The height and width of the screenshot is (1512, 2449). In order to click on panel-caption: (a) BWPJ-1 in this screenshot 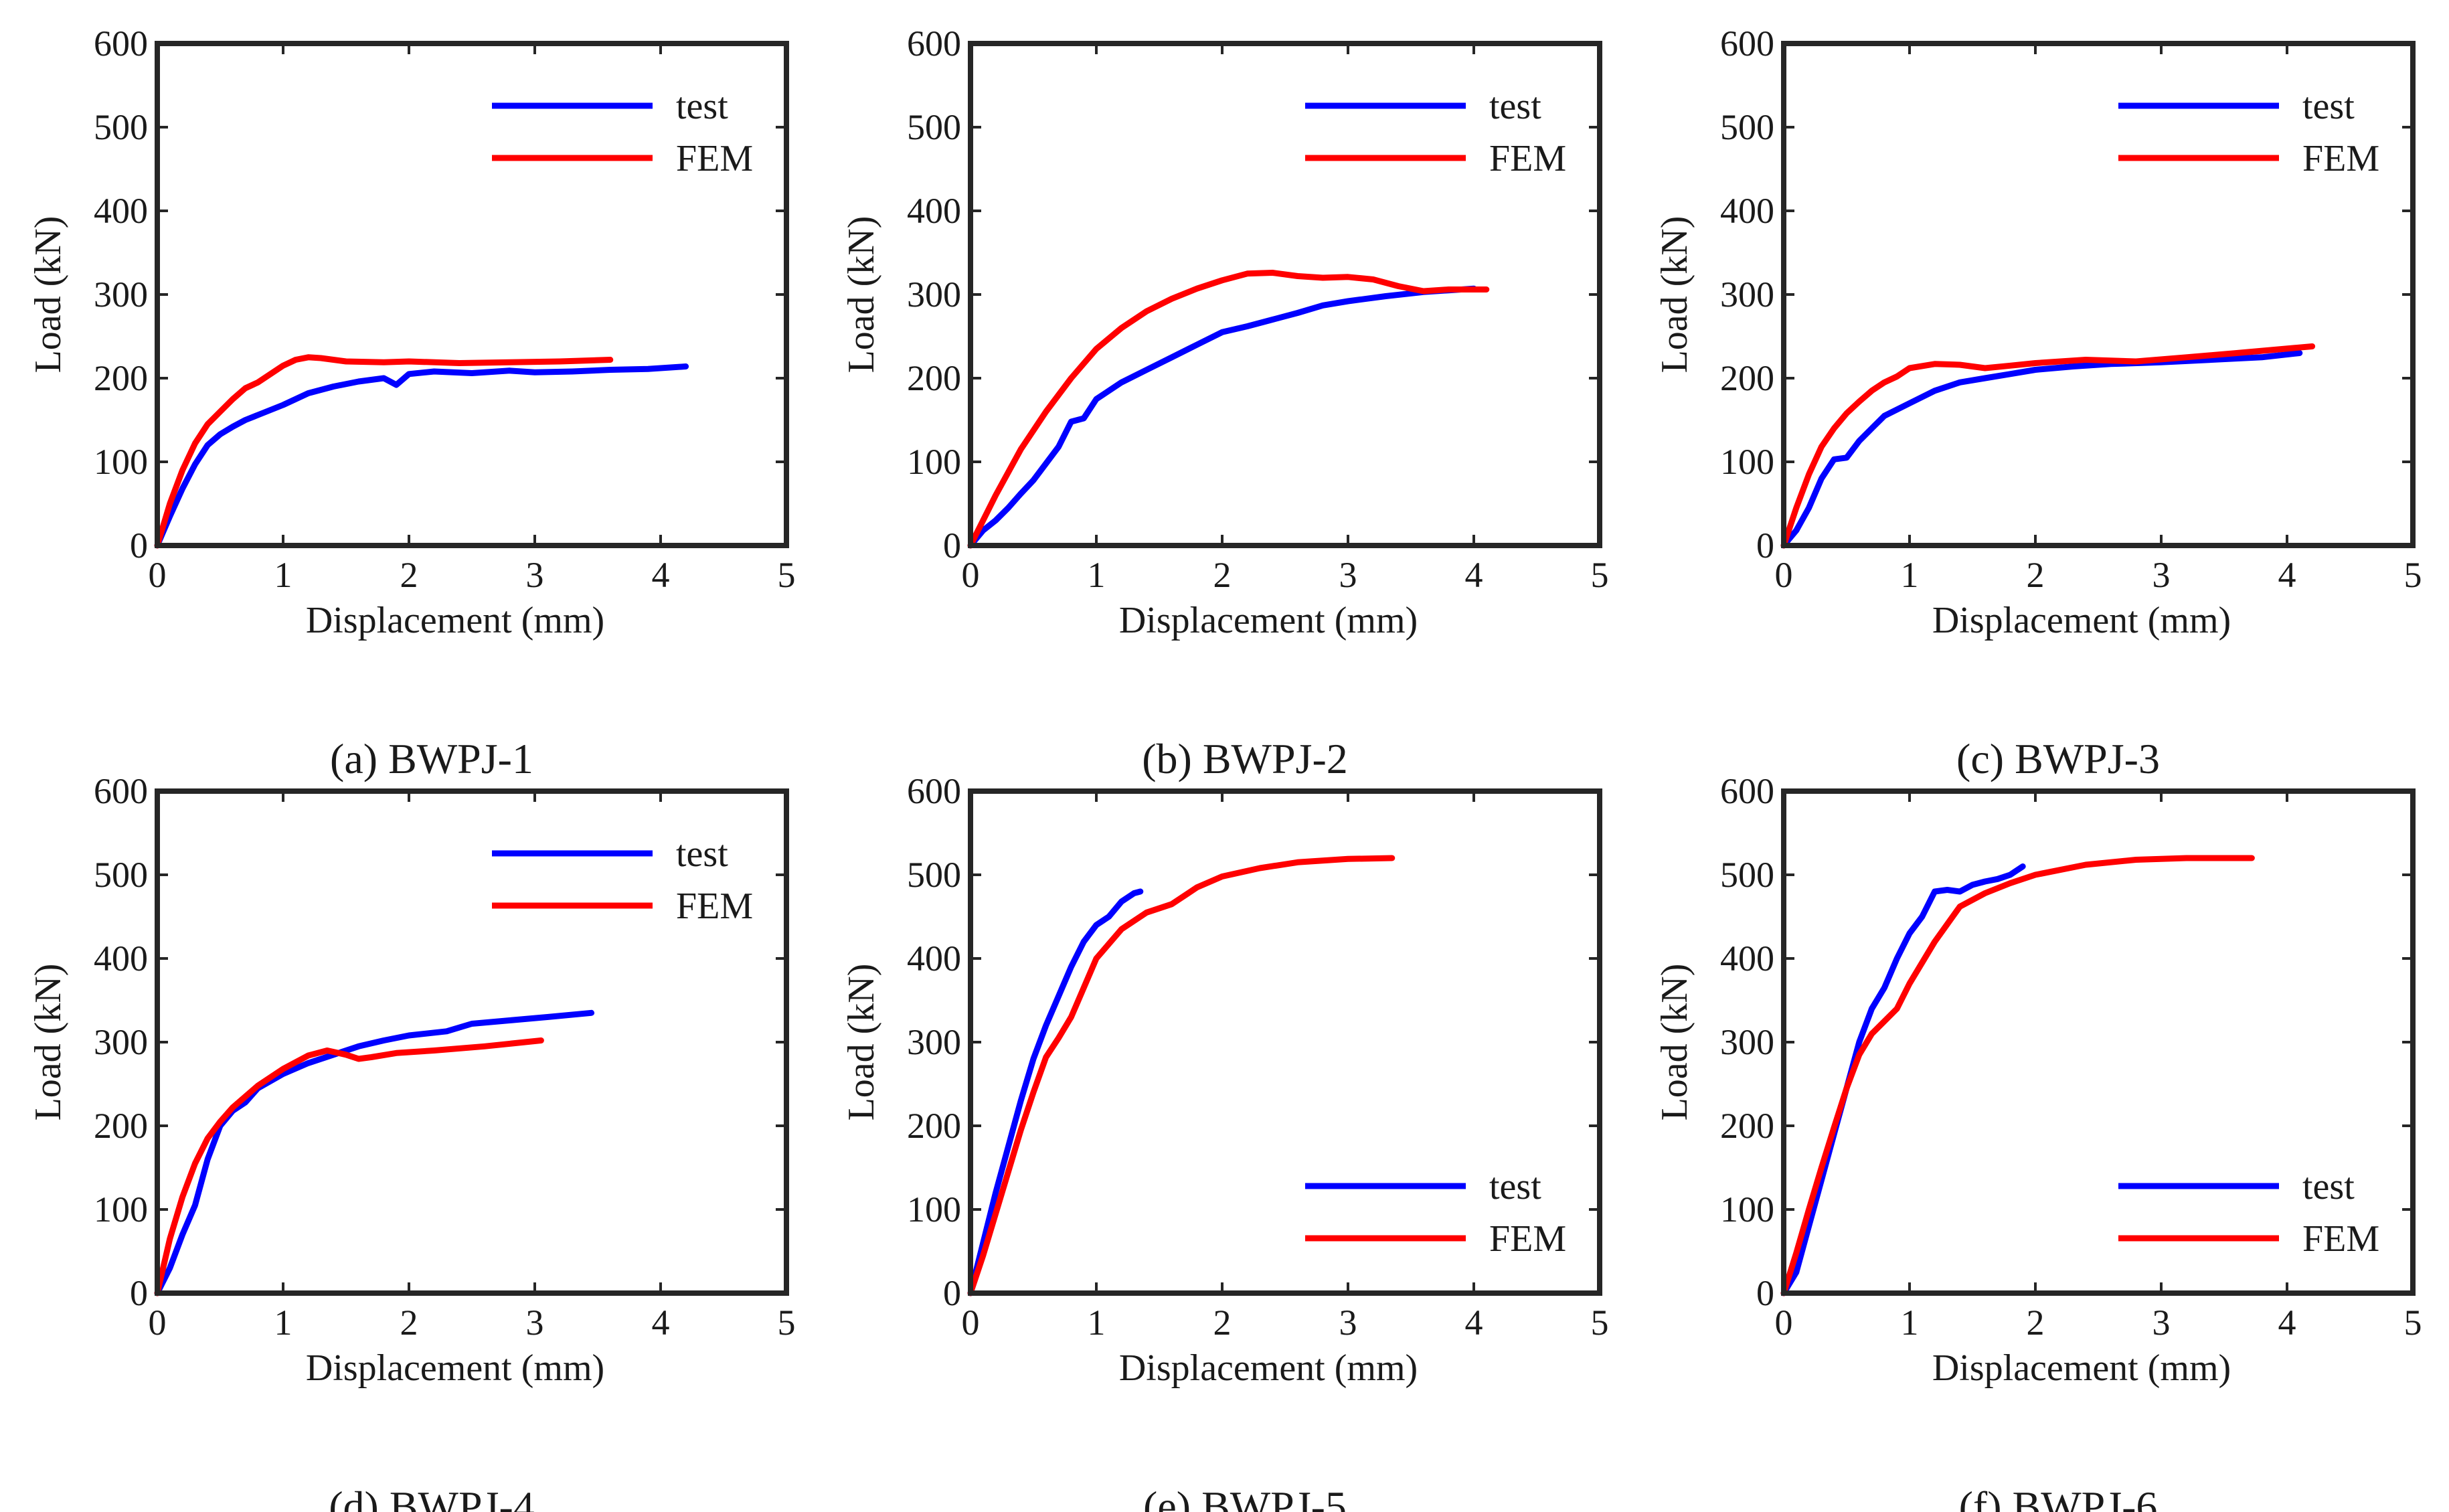, I will do `click(431, 758)`.